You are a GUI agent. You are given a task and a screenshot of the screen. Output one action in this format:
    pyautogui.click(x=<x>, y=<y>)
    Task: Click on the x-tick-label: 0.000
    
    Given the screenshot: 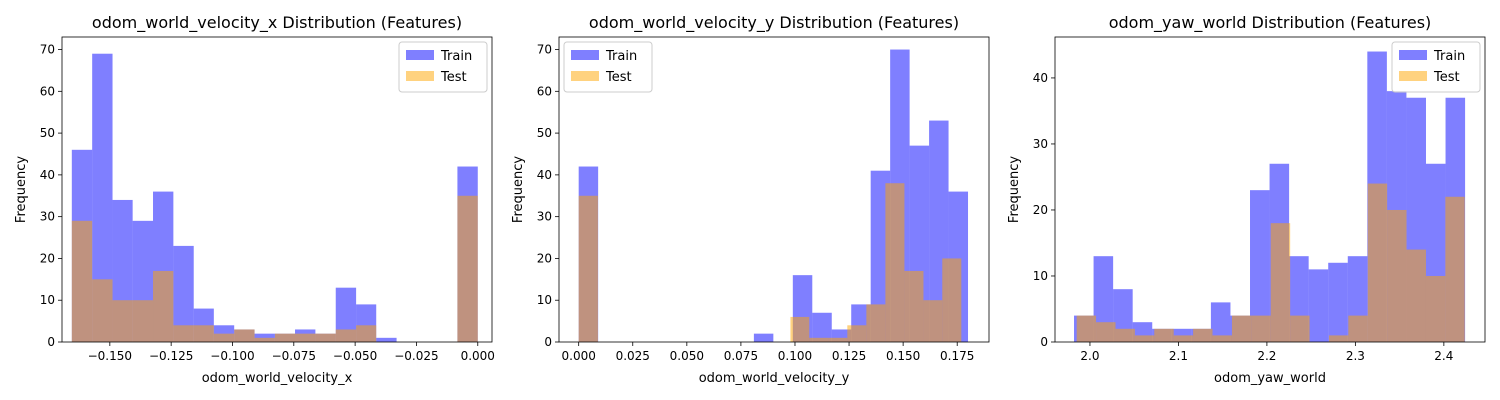 What is the action you would take?
    pyautogui.click(x=478, y=356)
    